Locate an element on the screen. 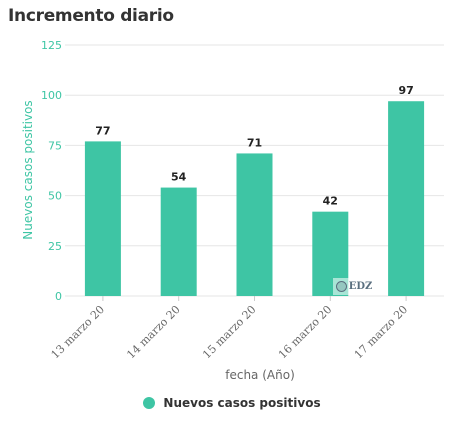  legend-marker-icon is located at coordinates (149, 403).